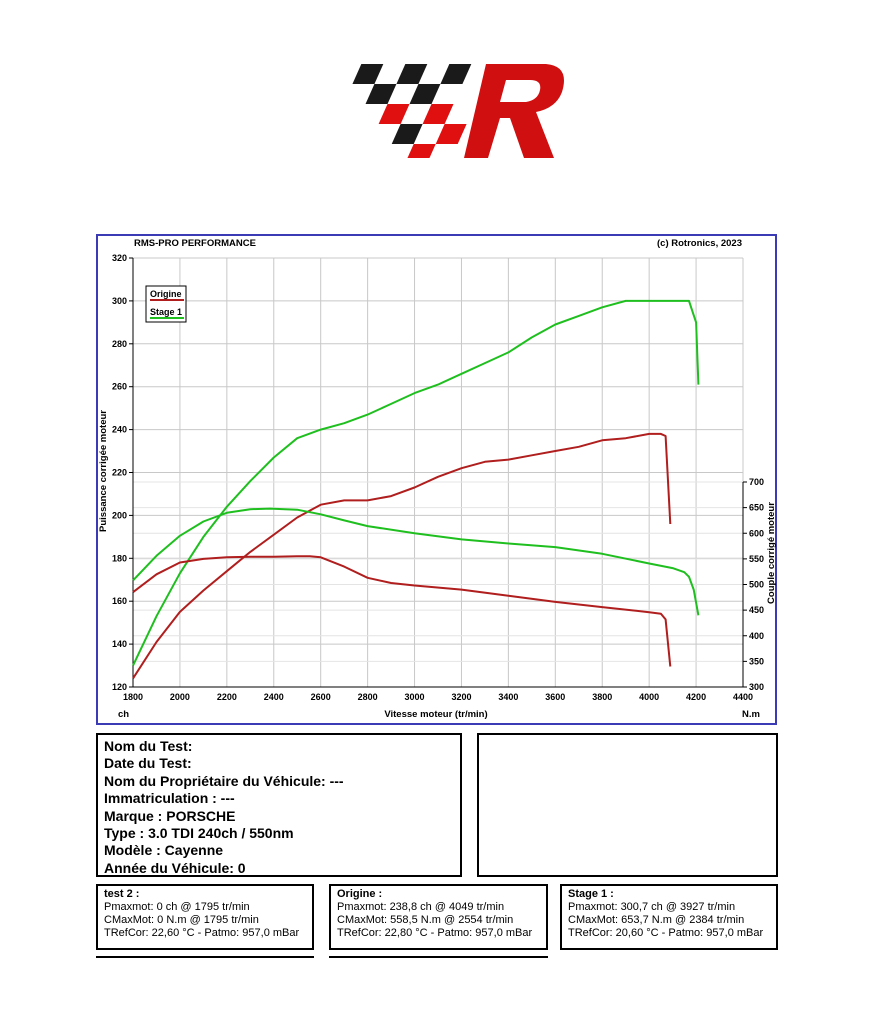 Image resolution: width=876 pixels, height=1024 pixels. What do you see at coordinates (181, 920) in the screenshot?
I see `test-cmax: CMaxMot: 0 N.m @ 1795 tr/min` at bounding box center [181, 920].